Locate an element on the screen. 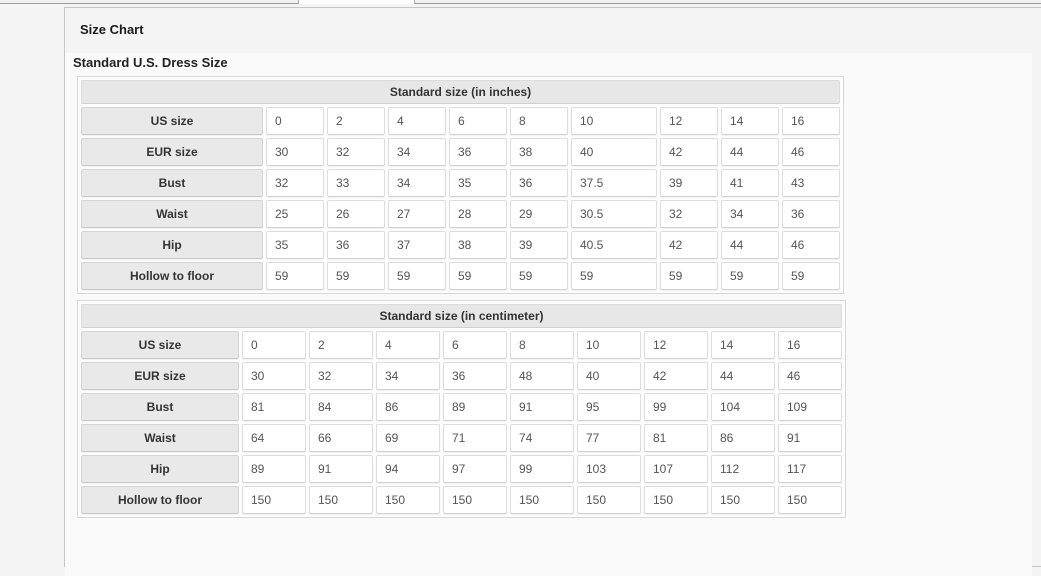  size-value-cell: 12 is located at coordinates (689, 121).